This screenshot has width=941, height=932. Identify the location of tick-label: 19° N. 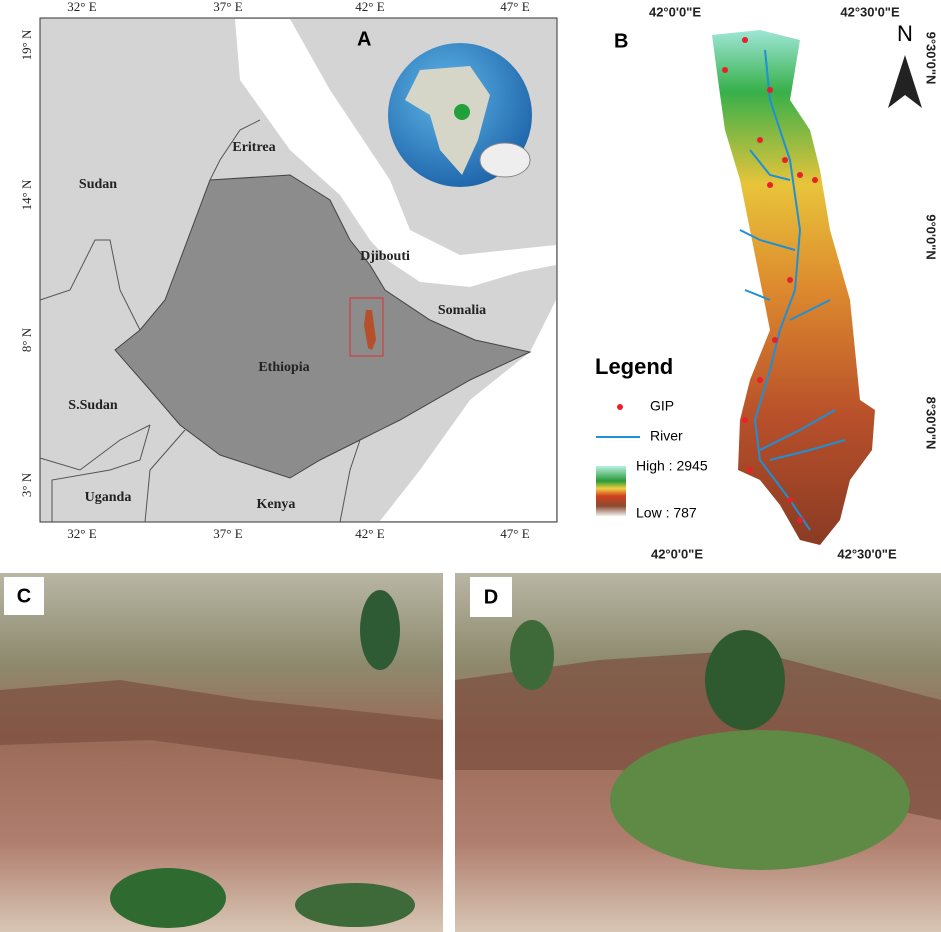
(26, 44).